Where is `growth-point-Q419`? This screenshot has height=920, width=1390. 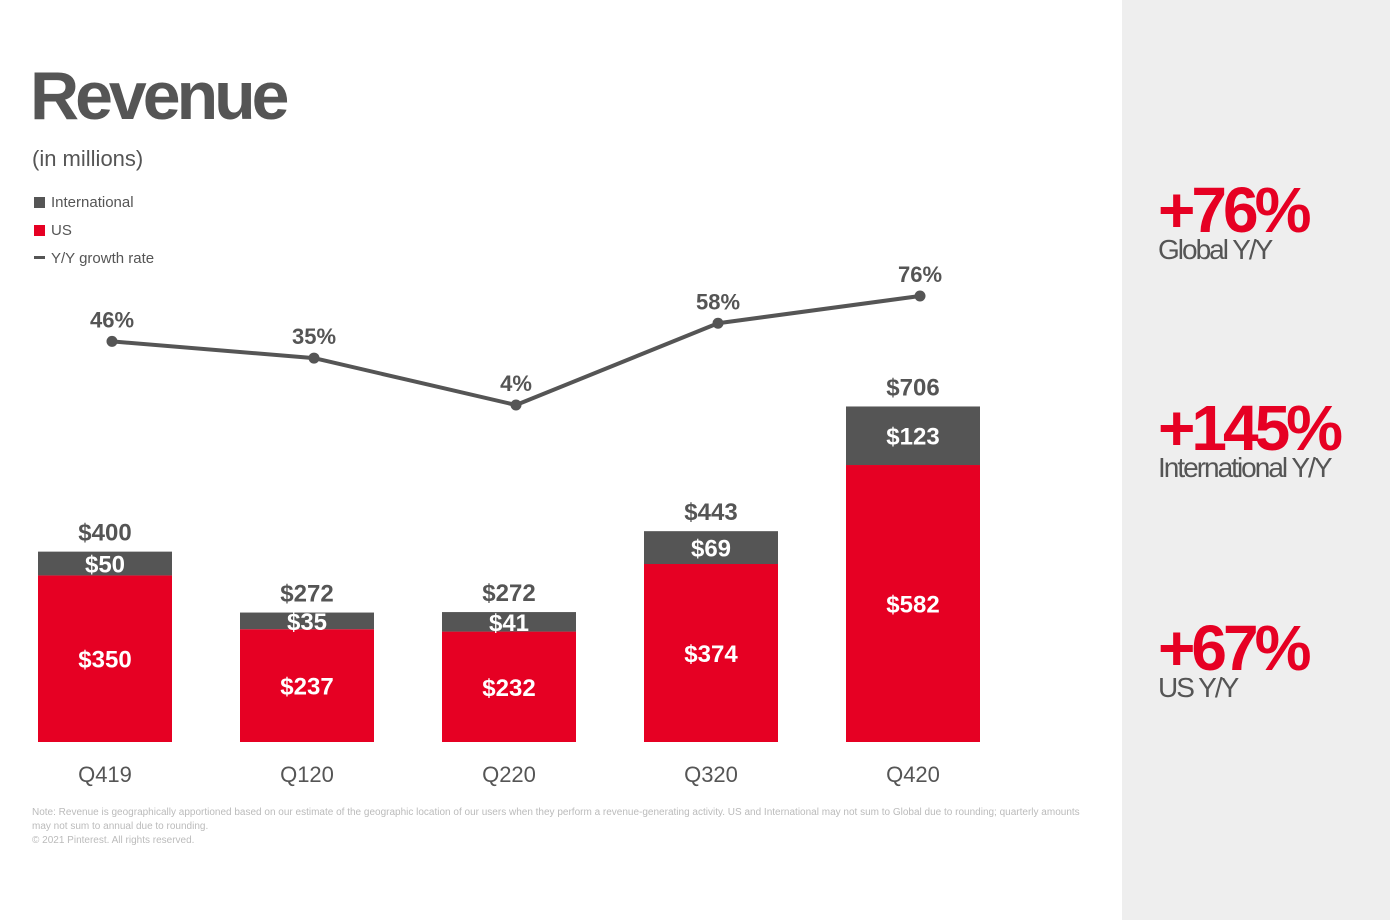
growth-point-Q419 is located at coordinates (112, 341).